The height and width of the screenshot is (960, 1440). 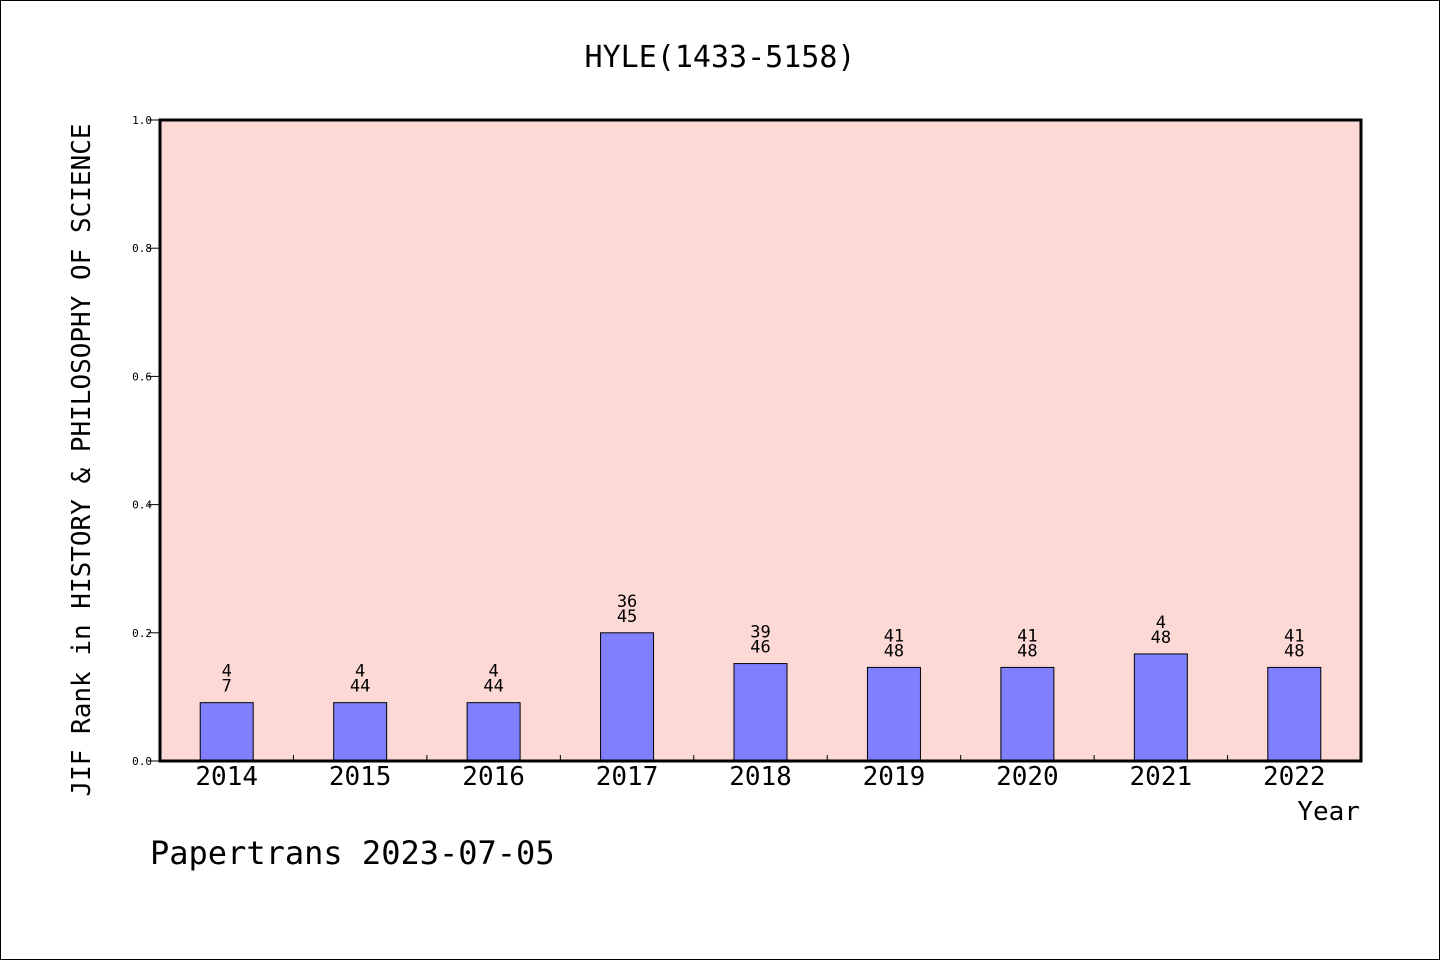 I want to click on bar-label-bottom: 7, so click(x=227, y=687).